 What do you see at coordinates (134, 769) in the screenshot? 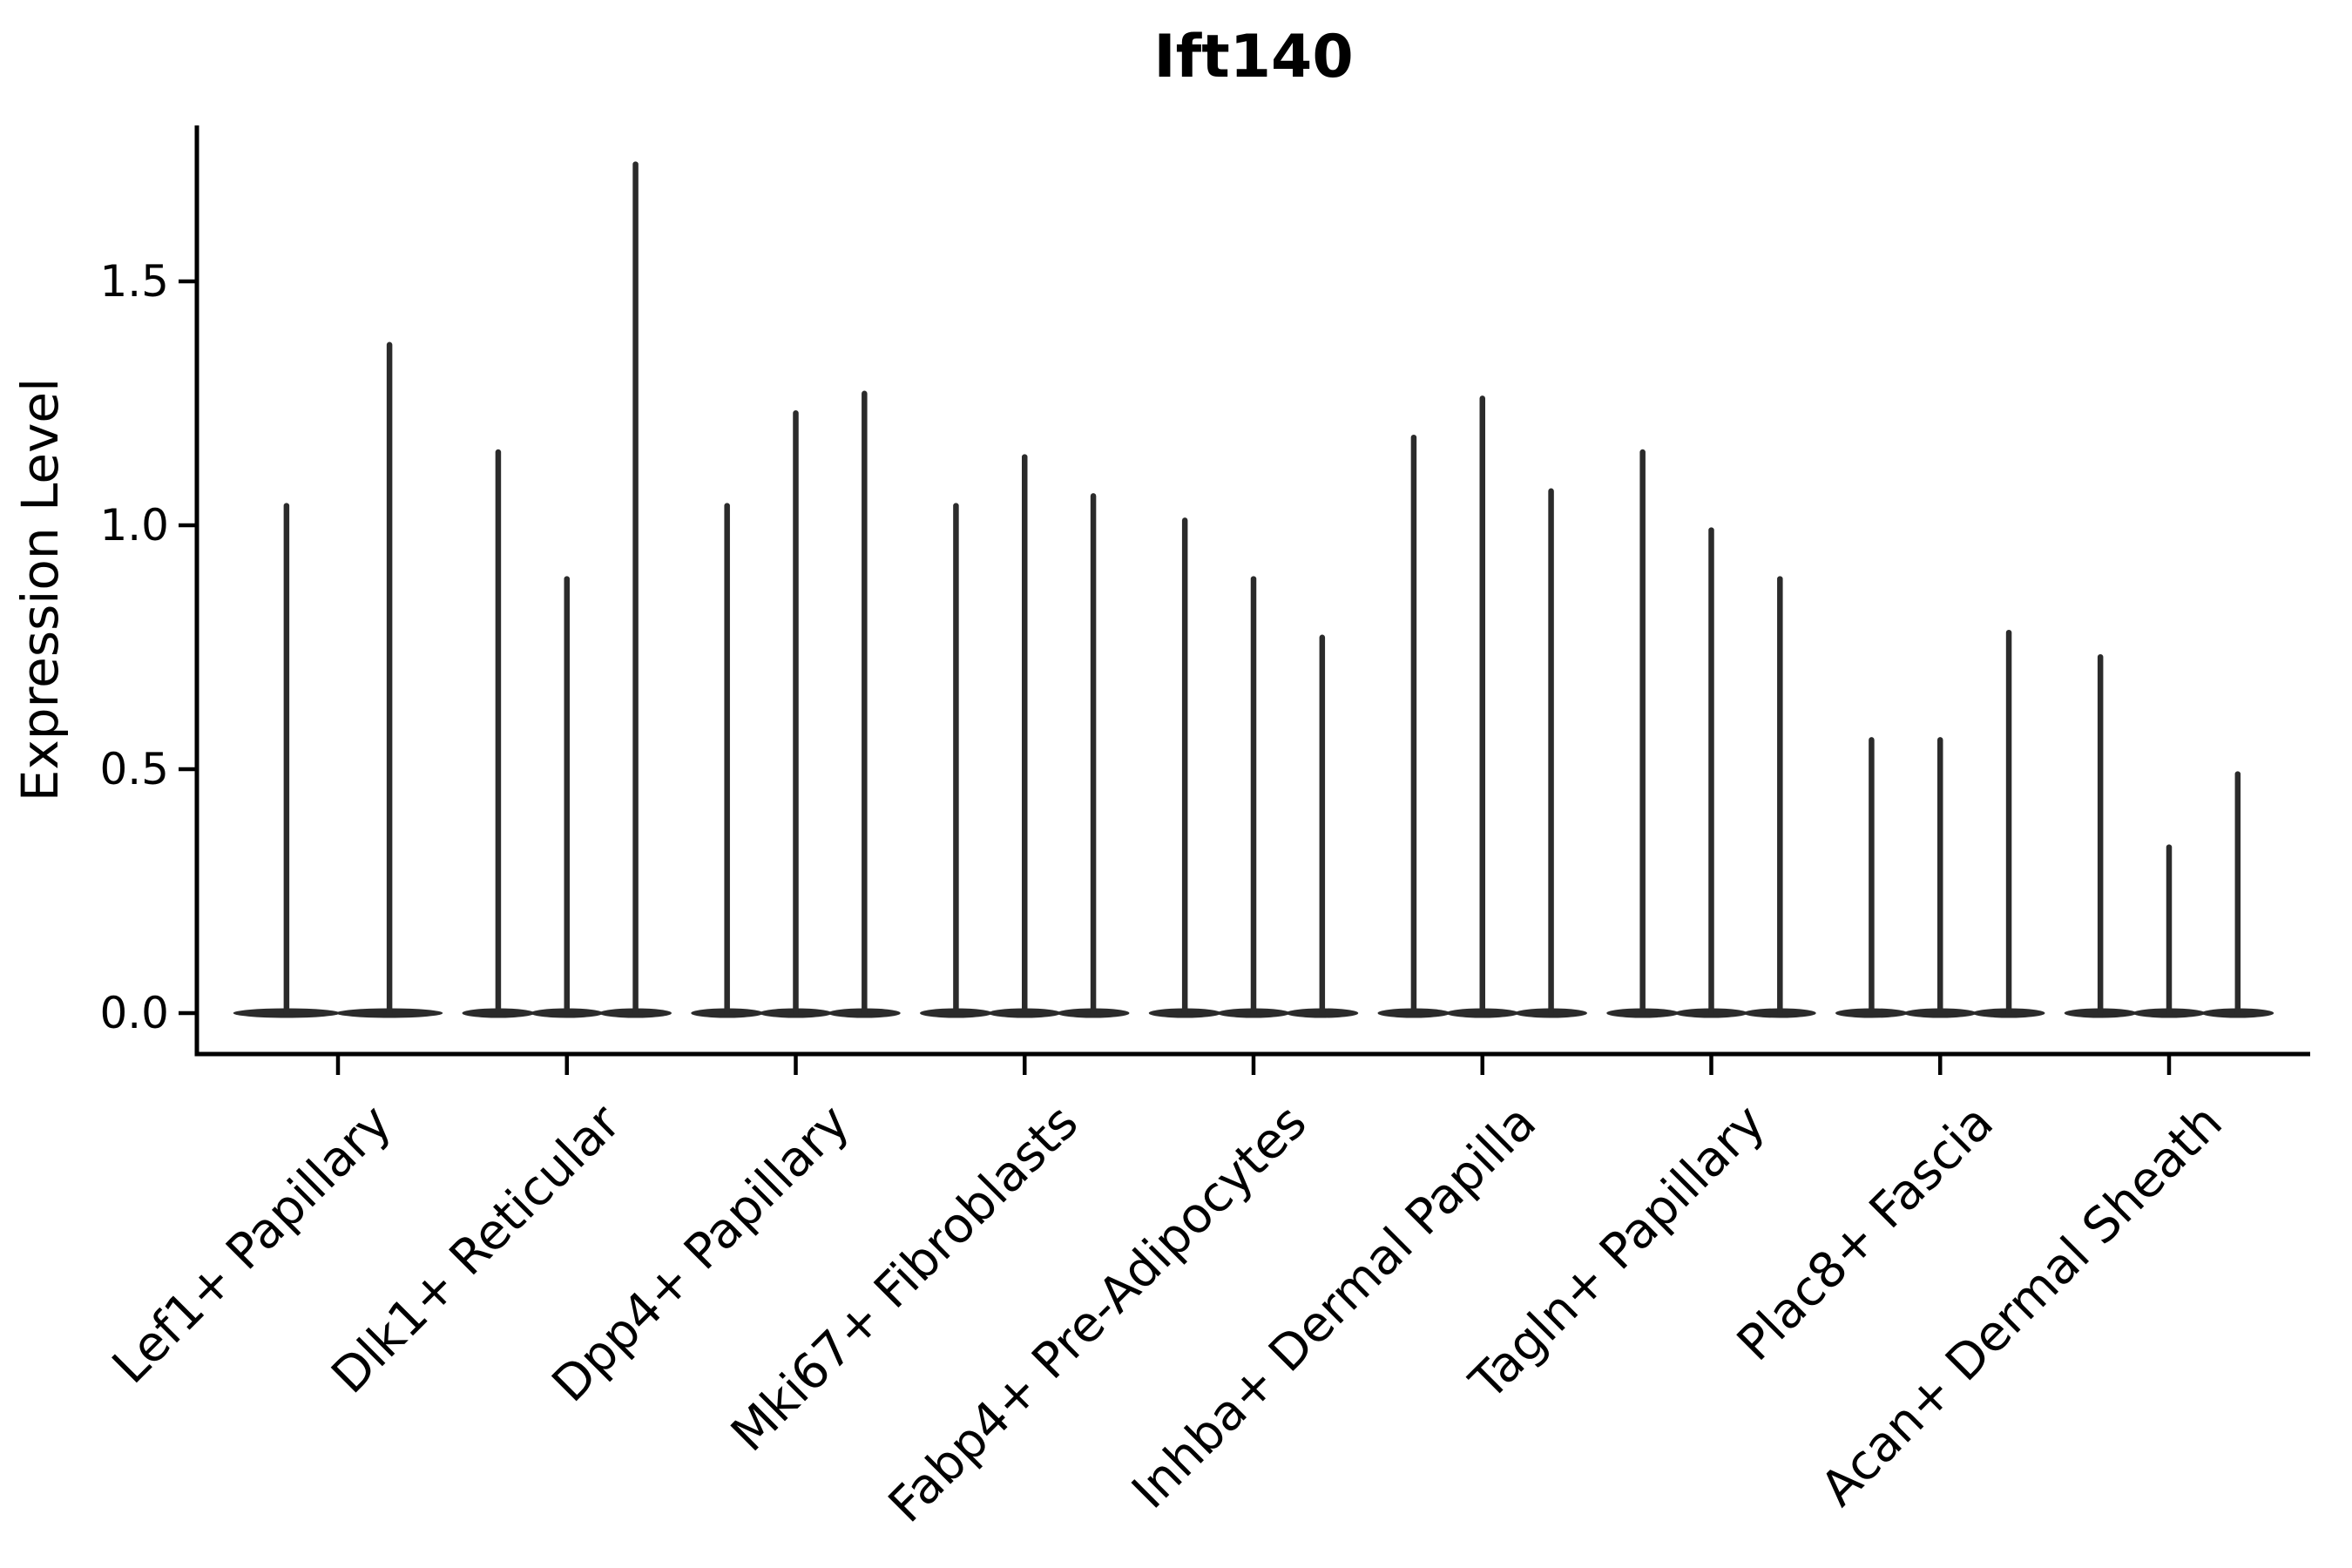
I see `y-tick-label: 0.5` at bounding box center [134, 769].